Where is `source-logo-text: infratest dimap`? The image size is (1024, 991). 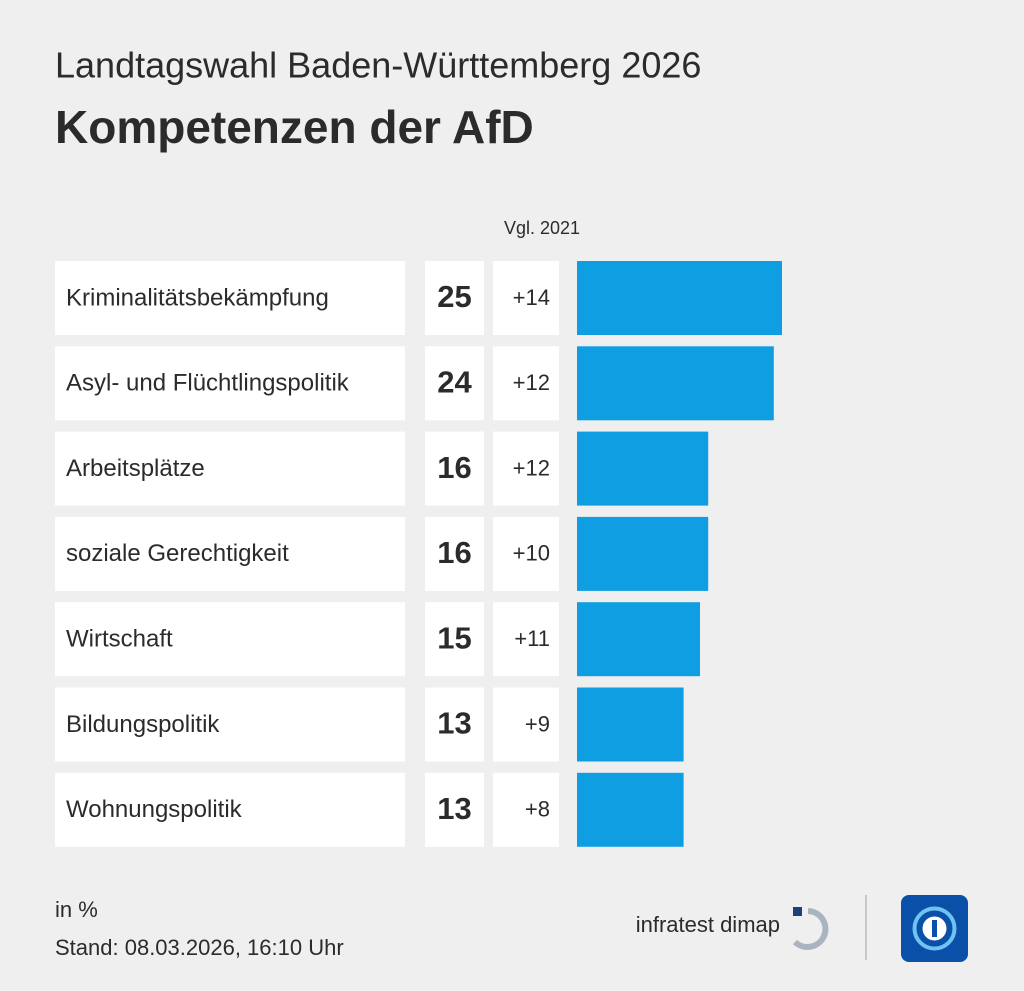
source-logo-text: infratest dimap is located at coordinates (708, 924).